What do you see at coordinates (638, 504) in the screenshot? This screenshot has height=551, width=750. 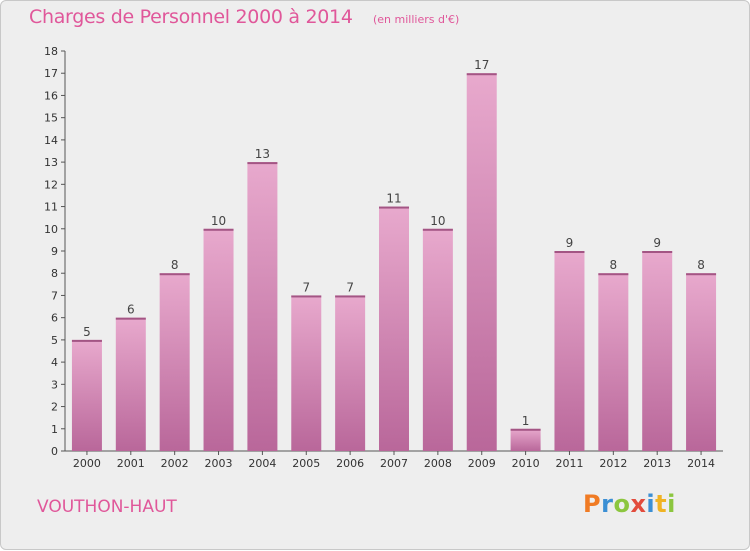 I see `logo-letter: x` at bounding box center [638, 504].